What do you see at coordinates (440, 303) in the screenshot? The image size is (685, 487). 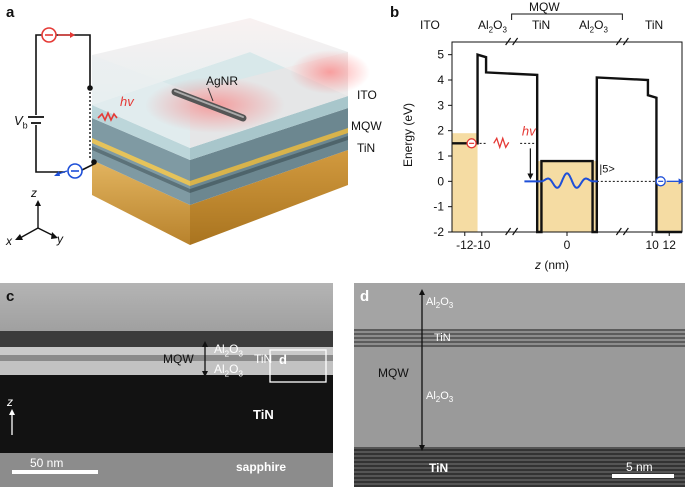 I see `d-al2o3-top: Al2O3` at bounding box center [440, 303].